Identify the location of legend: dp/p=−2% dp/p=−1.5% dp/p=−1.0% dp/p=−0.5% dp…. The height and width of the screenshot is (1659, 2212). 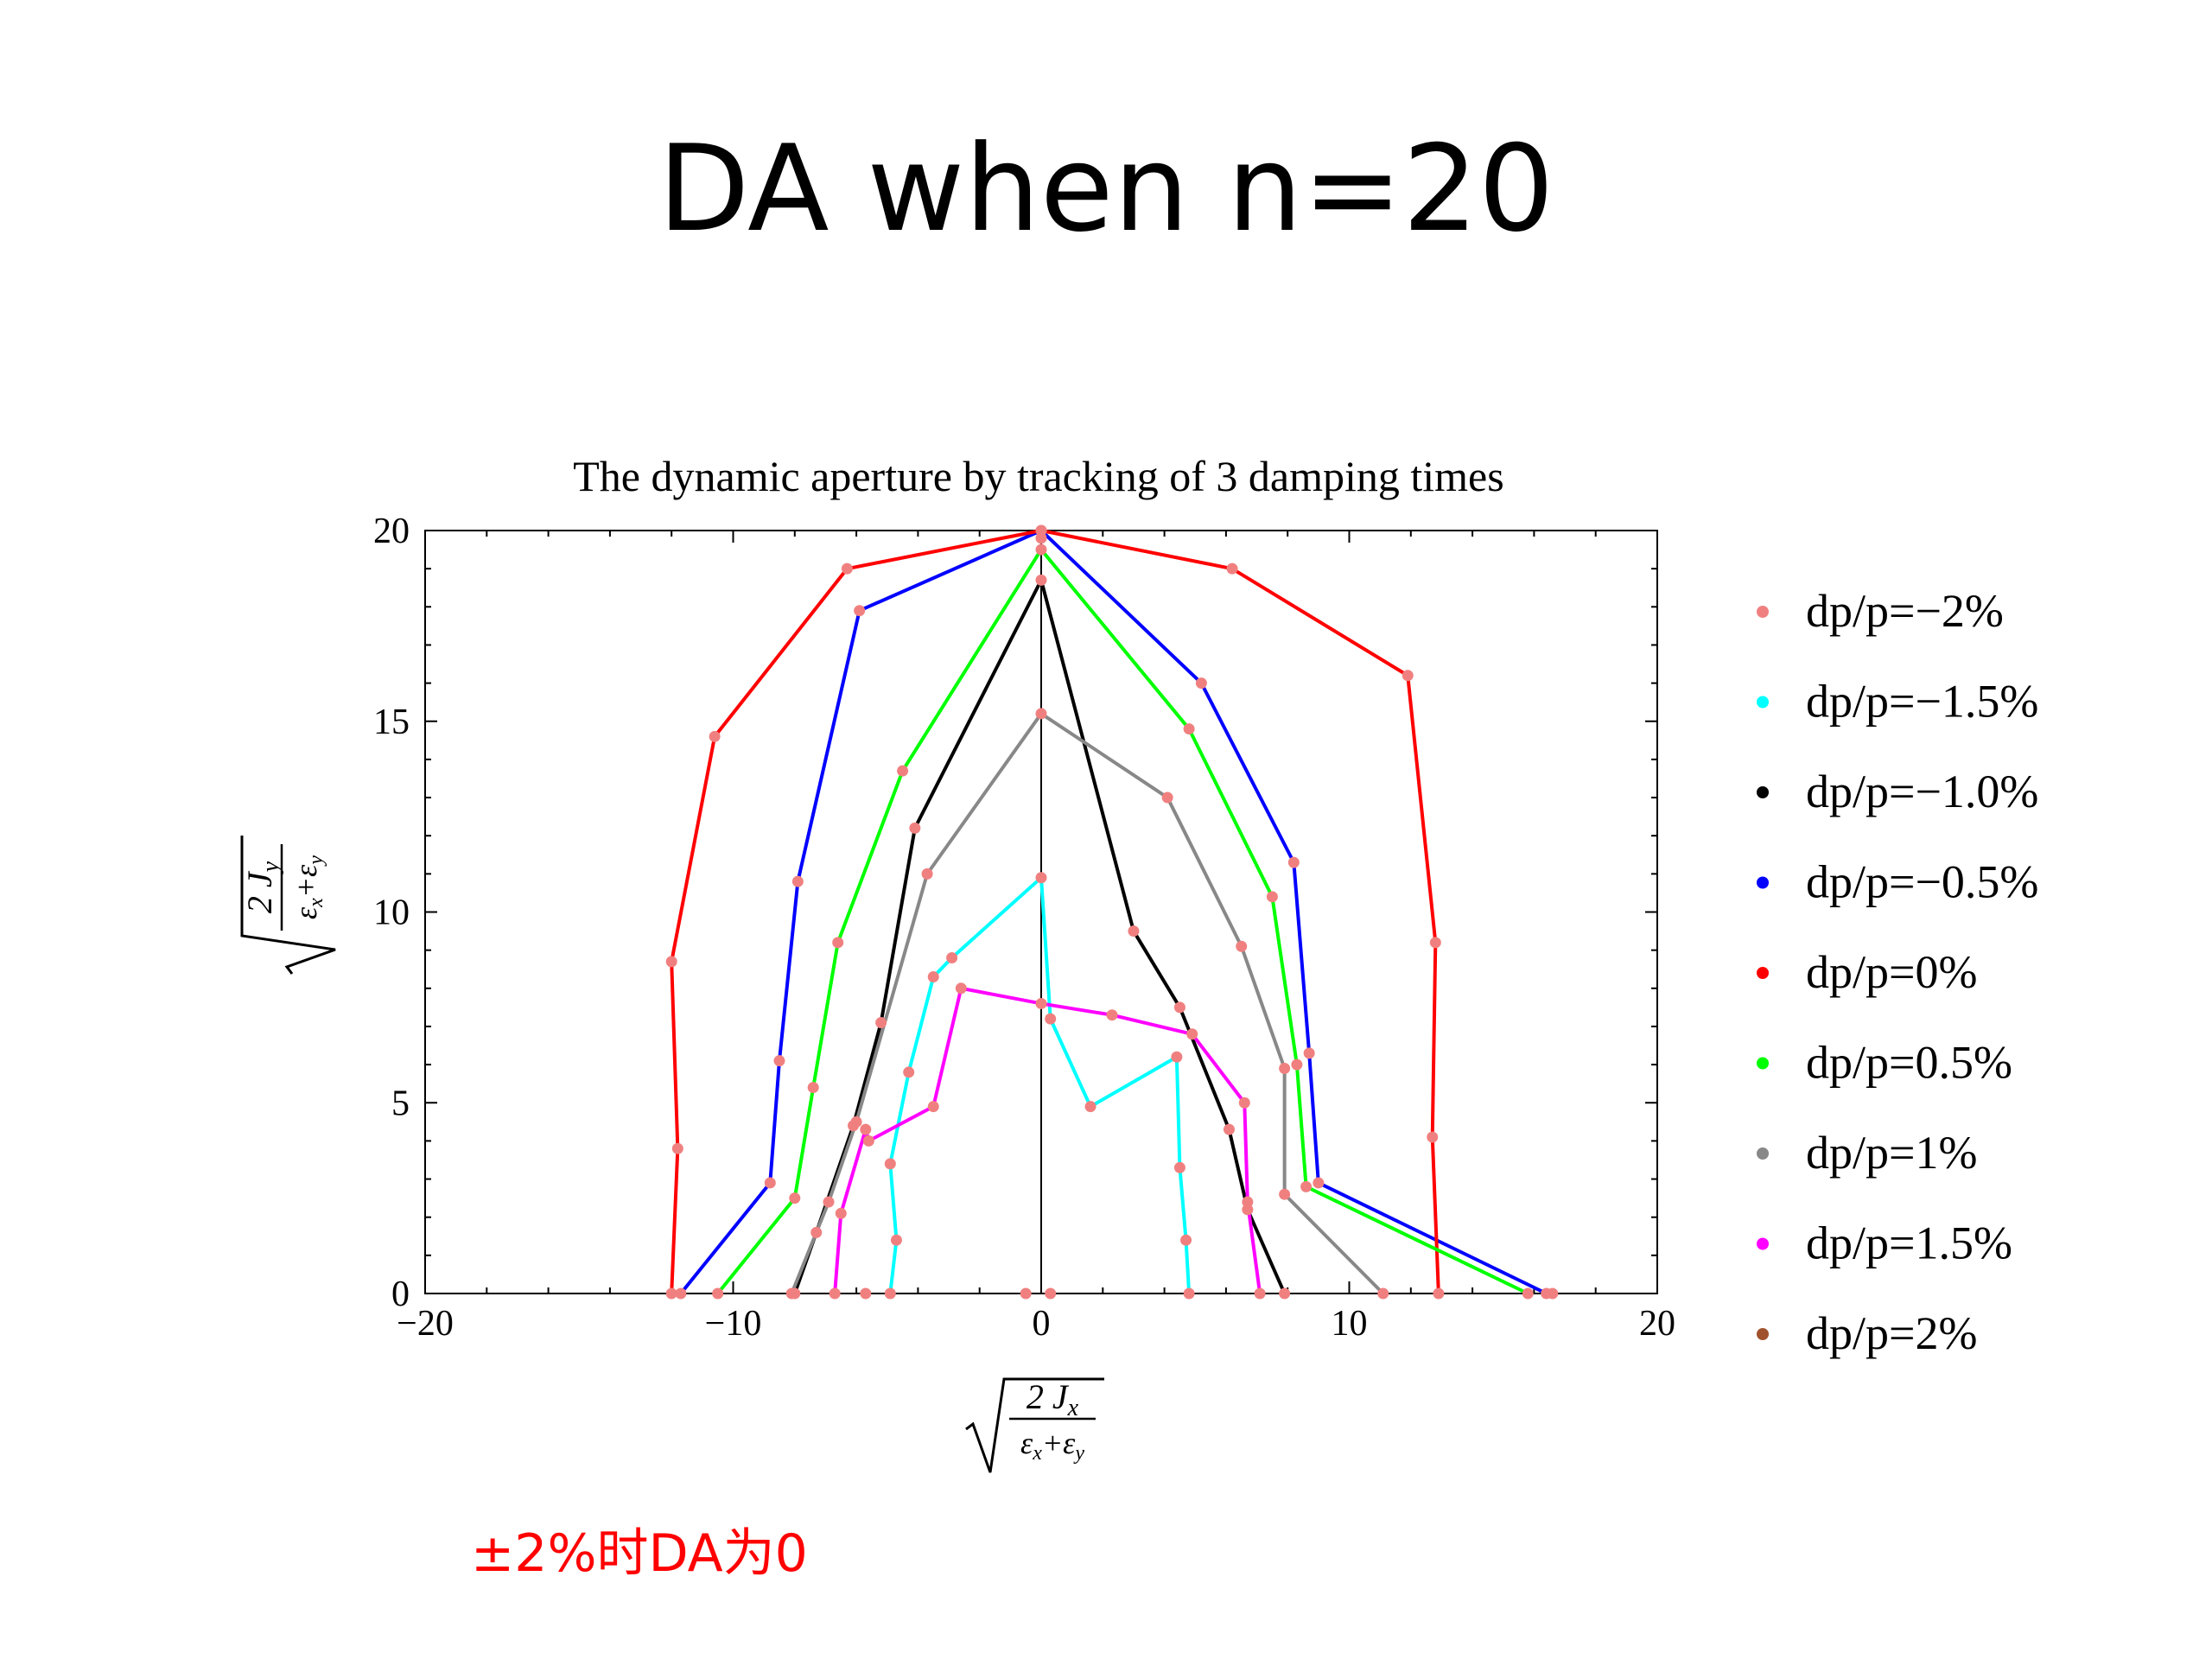
(1897, 972).